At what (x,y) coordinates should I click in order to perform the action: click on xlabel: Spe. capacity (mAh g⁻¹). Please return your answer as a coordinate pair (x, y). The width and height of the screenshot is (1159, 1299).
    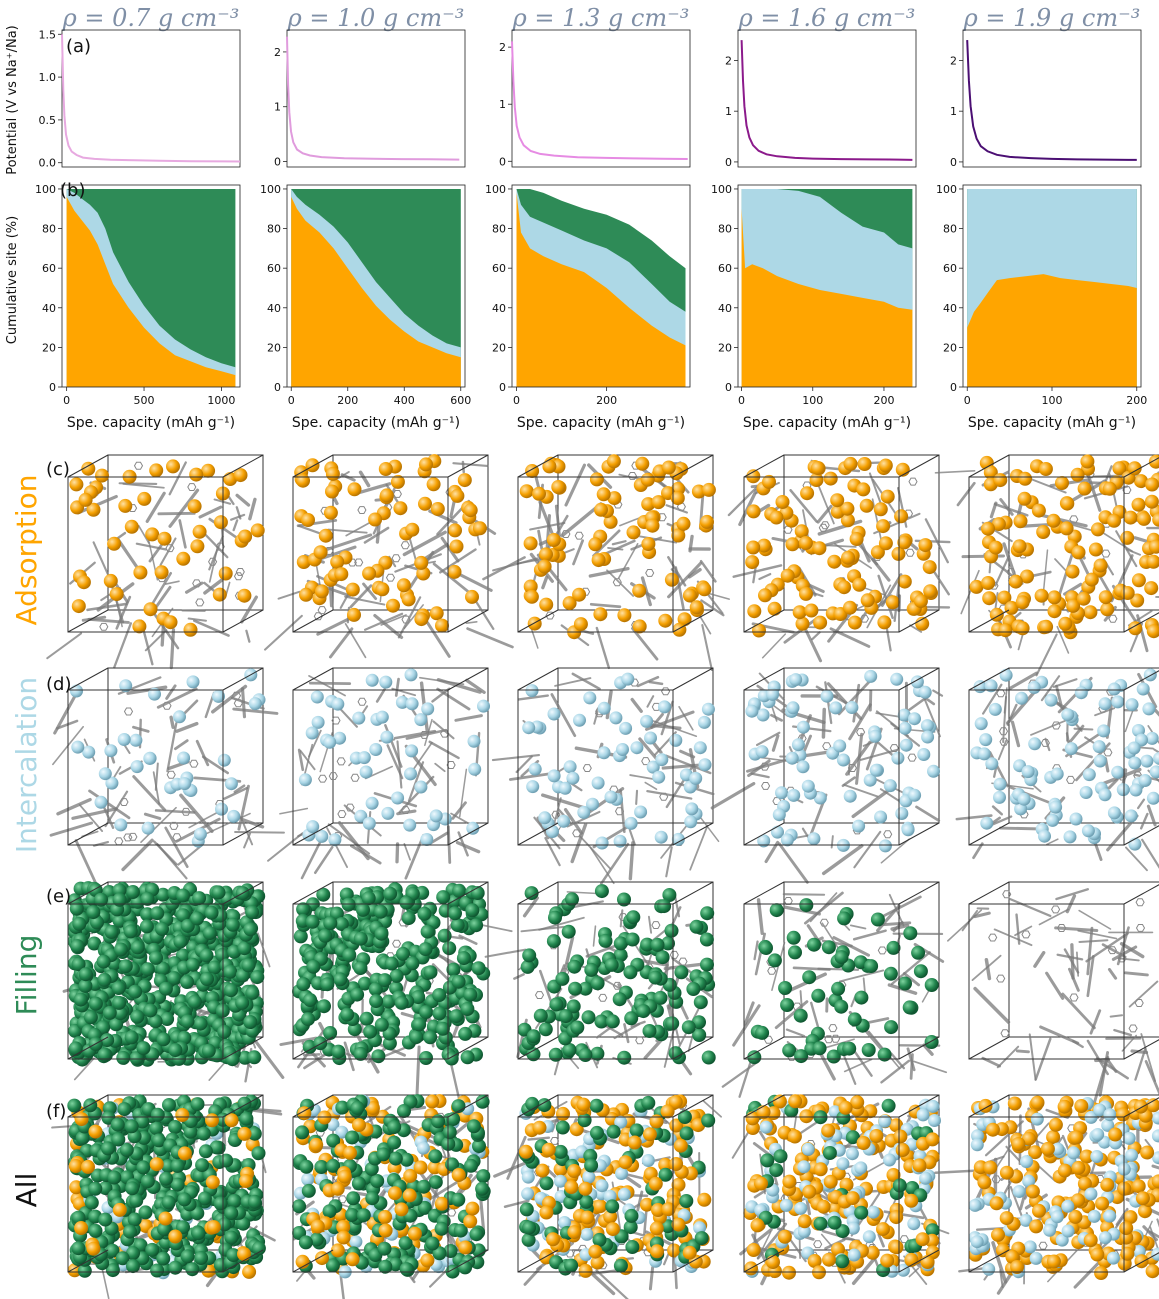
    Looking at the image, I should click on (1052, 423).